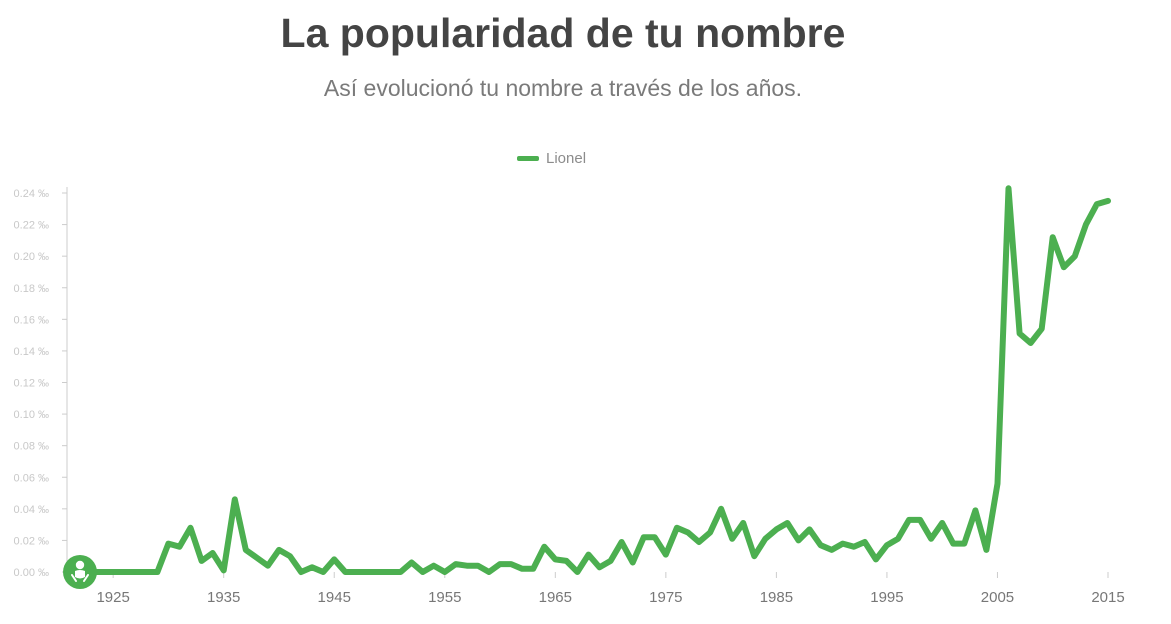 The height and width of the screenshot is (624, 1171). Describe the element at coordinates (80, 572) in the screenshot. I see `baby-icon` at that location.